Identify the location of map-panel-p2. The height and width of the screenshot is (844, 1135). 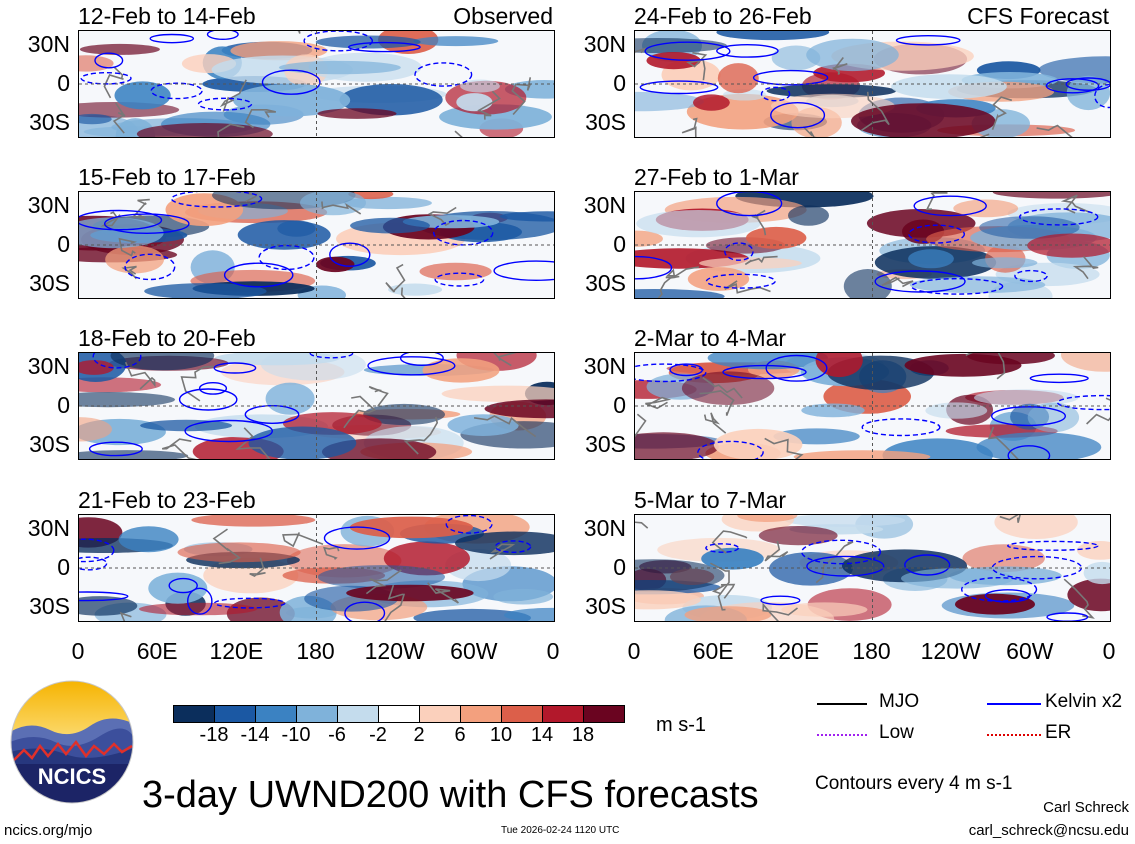
(316, 245).